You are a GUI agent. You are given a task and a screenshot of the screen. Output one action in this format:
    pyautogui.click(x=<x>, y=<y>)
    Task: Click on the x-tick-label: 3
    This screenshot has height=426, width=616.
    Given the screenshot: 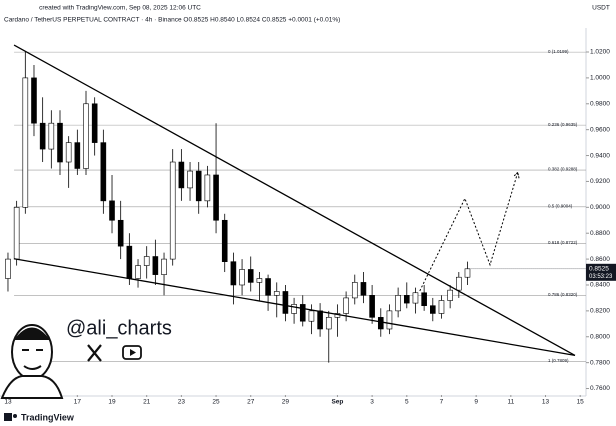 What is the action you would take?
    pyautogui.click(x=372, y=402)
    